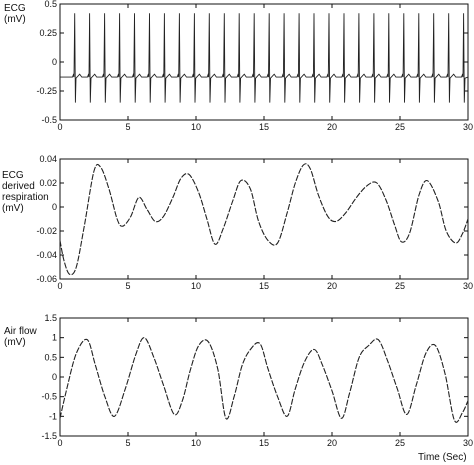 This screenshot has width=474, height=465. What do you see at coordinates (468, 127) in the screenshot?
I see `panel-1-xtick-label-30: 30` at bounding box center [468, 127].